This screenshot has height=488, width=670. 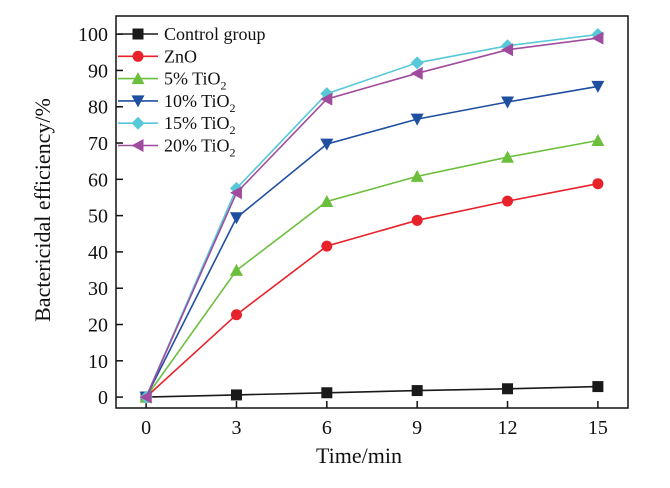 What do you see at coordinates (157, 56) in the screenshot?
I see `legend-item: ZnO` at bounding box center [157, 56].